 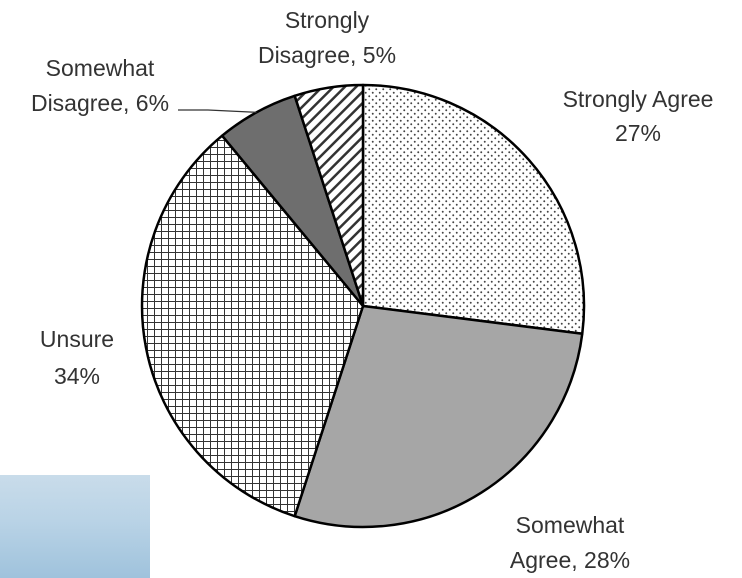 What do you see at coordinates (100, 85) in the screenshot?
I see `slice-label-somewhat-disagree: Somewhat Disagree, 6%` at bounding box center [100, 85].